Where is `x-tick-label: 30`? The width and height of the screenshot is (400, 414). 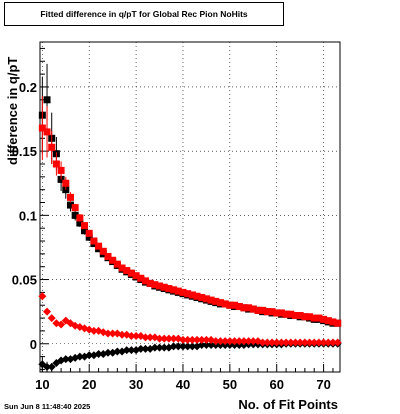
x-tick-label: 30 is located at coordinates (136, 384).